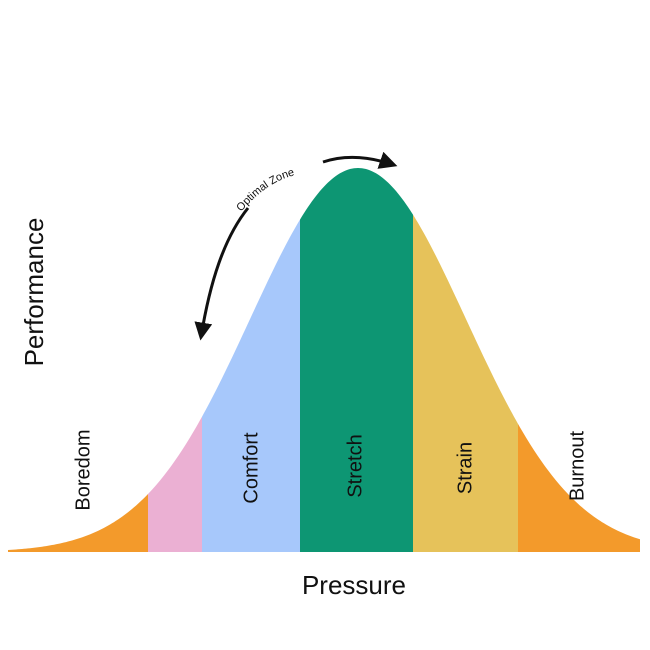  What do you see at coordinates (356, 360) in the screenshot?
I see `zone-band-stretch` at bounding box center [356, 360].